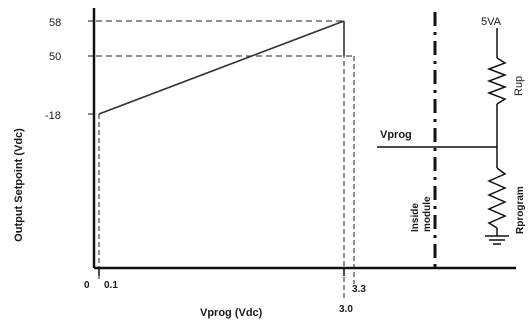 The height and width of the screenshot is (324, 530). I want to click on y-tick-58: 58, so click(55, 23).